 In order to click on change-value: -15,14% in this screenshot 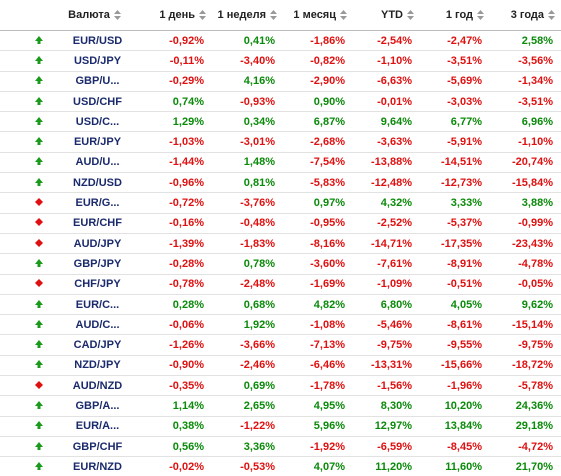, I will do `click(525, 325)`.